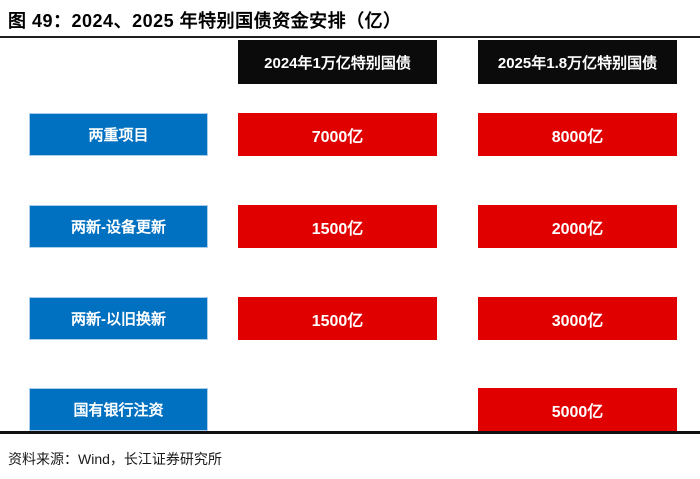 The height and width of the screenshot is (479, 700). I want to click on value-cell-2024-row3: 1500亿, so click(337, 318).